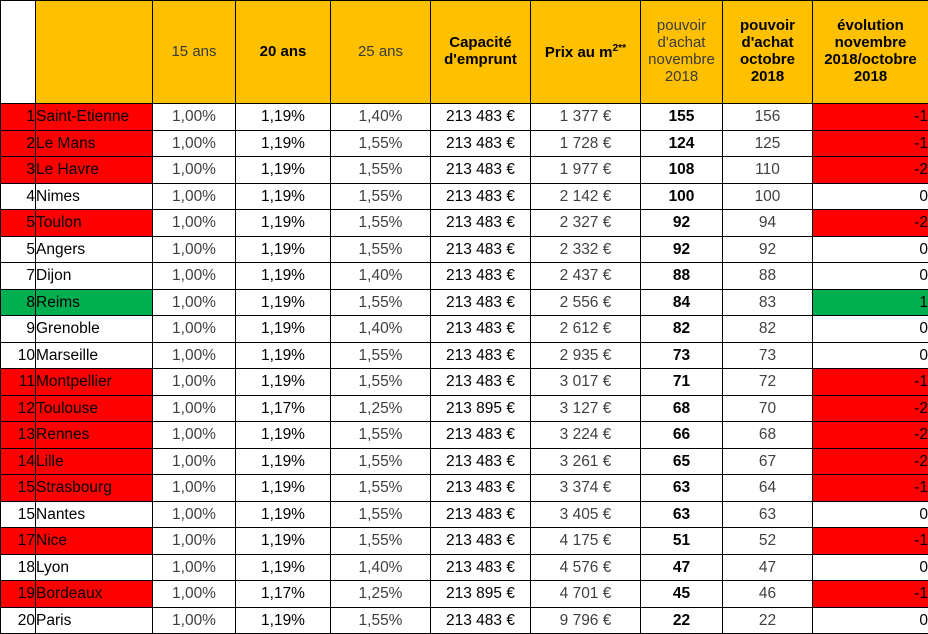 The image size is (928, 634). Describe the element at coordinates (682, 408) in the screenshot. I see `cell-pouvoir-novembre: 68` at that location.